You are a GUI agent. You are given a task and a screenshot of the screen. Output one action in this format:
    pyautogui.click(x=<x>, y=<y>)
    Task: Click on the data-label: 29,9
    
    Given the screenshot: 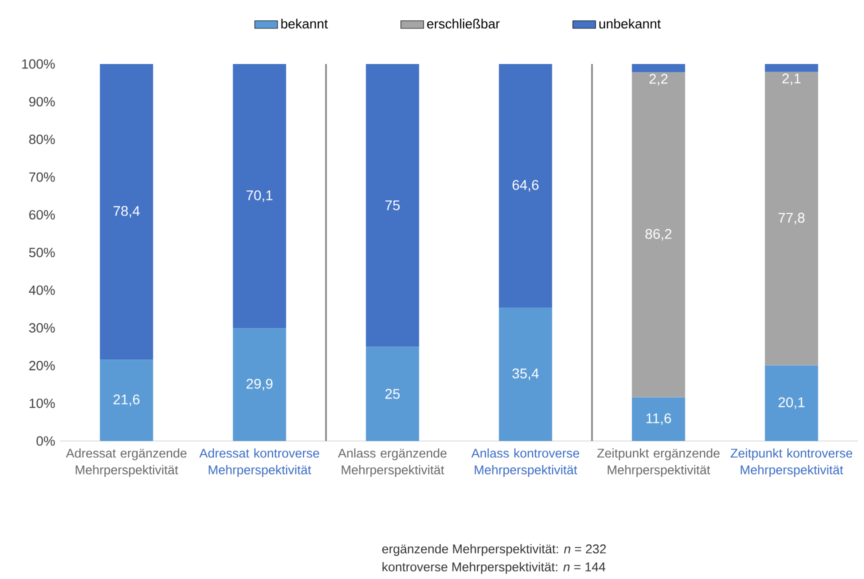 What is the action you would take?
    pyautogui.click(x=259, y=384)
    